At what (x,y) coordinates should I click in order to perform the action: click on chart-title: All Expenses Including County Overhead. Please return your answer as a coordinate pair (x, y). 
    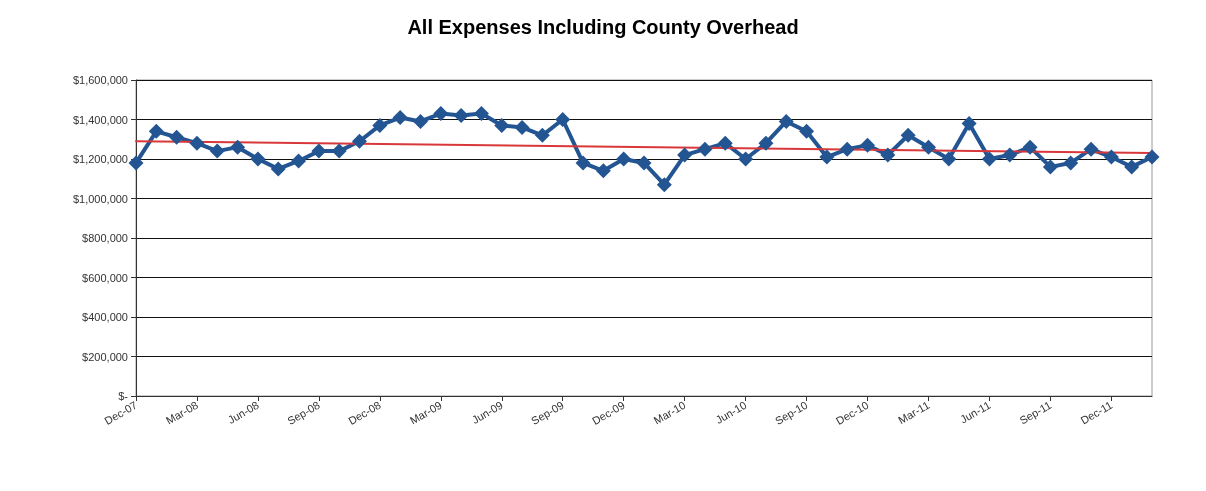
    Looking at the image, I should click on (603, 27).